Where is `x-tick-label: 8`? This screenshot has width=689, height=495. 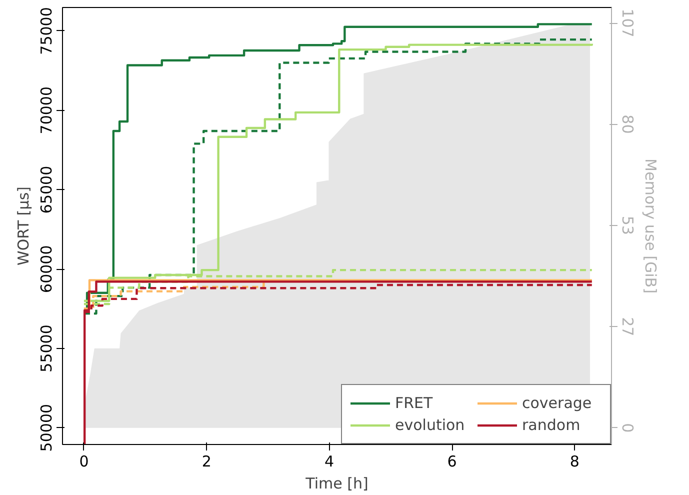
x-tick-label: 8 is located at coordinates (575, 461).